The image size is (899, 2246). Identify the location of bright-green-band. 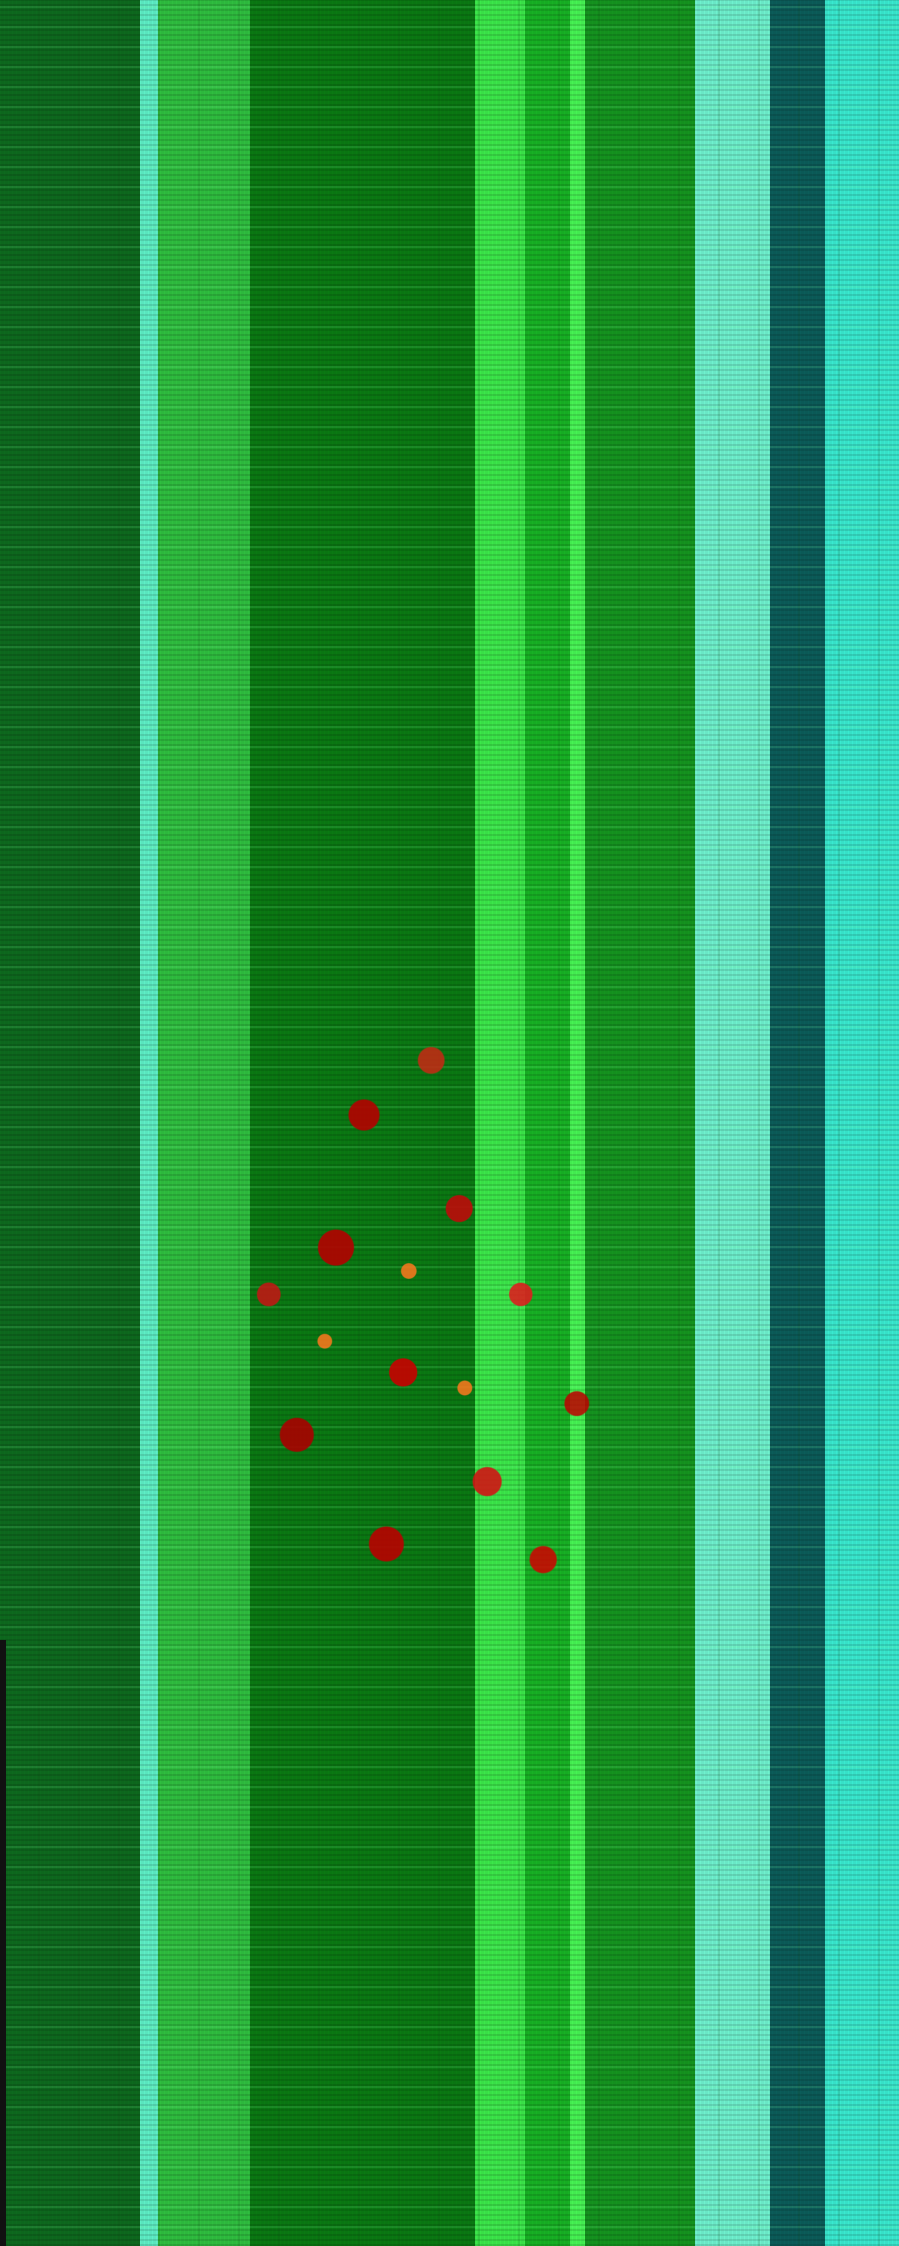
(500, 1123).